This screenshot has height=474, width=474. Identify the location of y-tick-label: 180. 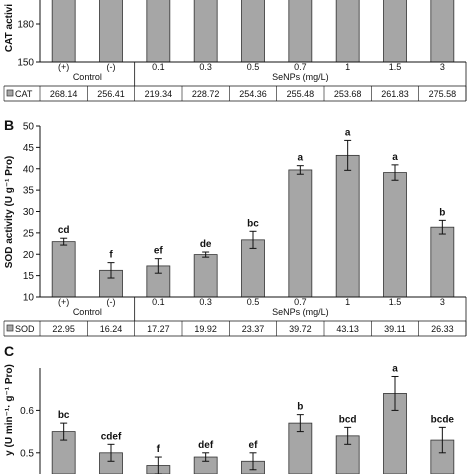
(25, 25).